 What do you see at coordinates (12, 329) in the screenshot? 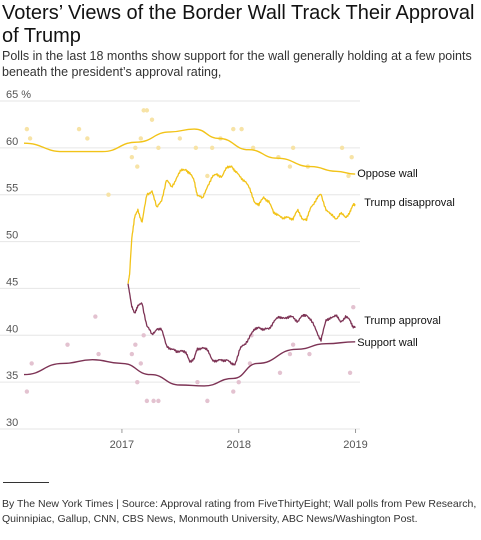
I see `y-tick-label: 40` at bounding box center [12, 329].